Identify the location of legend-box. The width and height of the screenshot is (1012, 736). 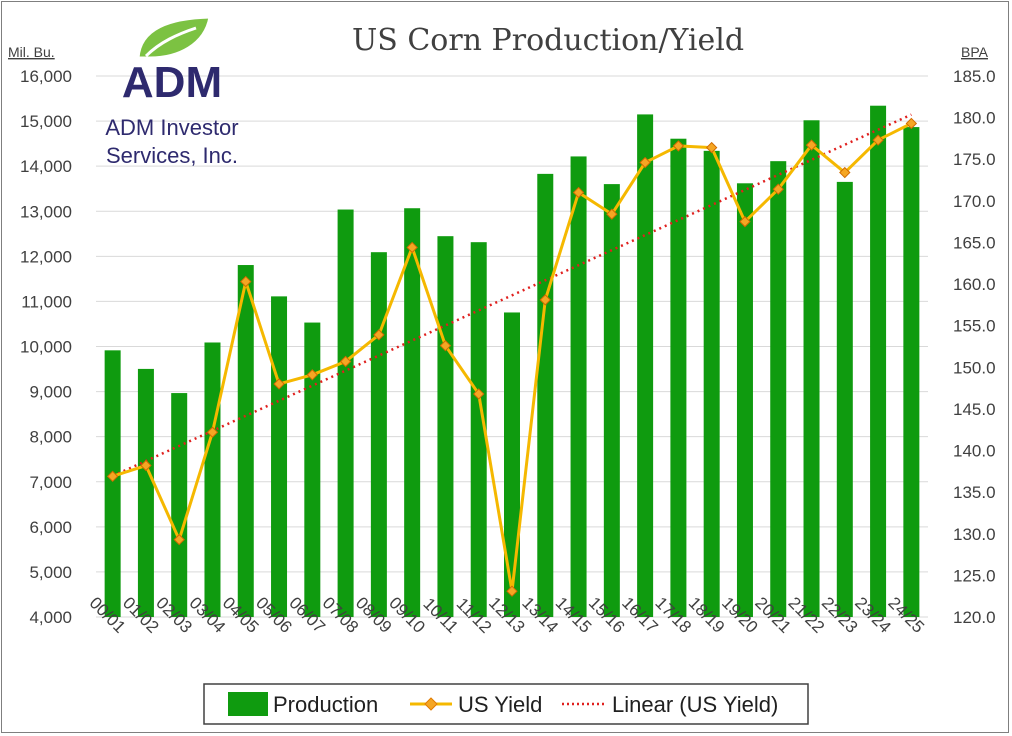
(506, 704).